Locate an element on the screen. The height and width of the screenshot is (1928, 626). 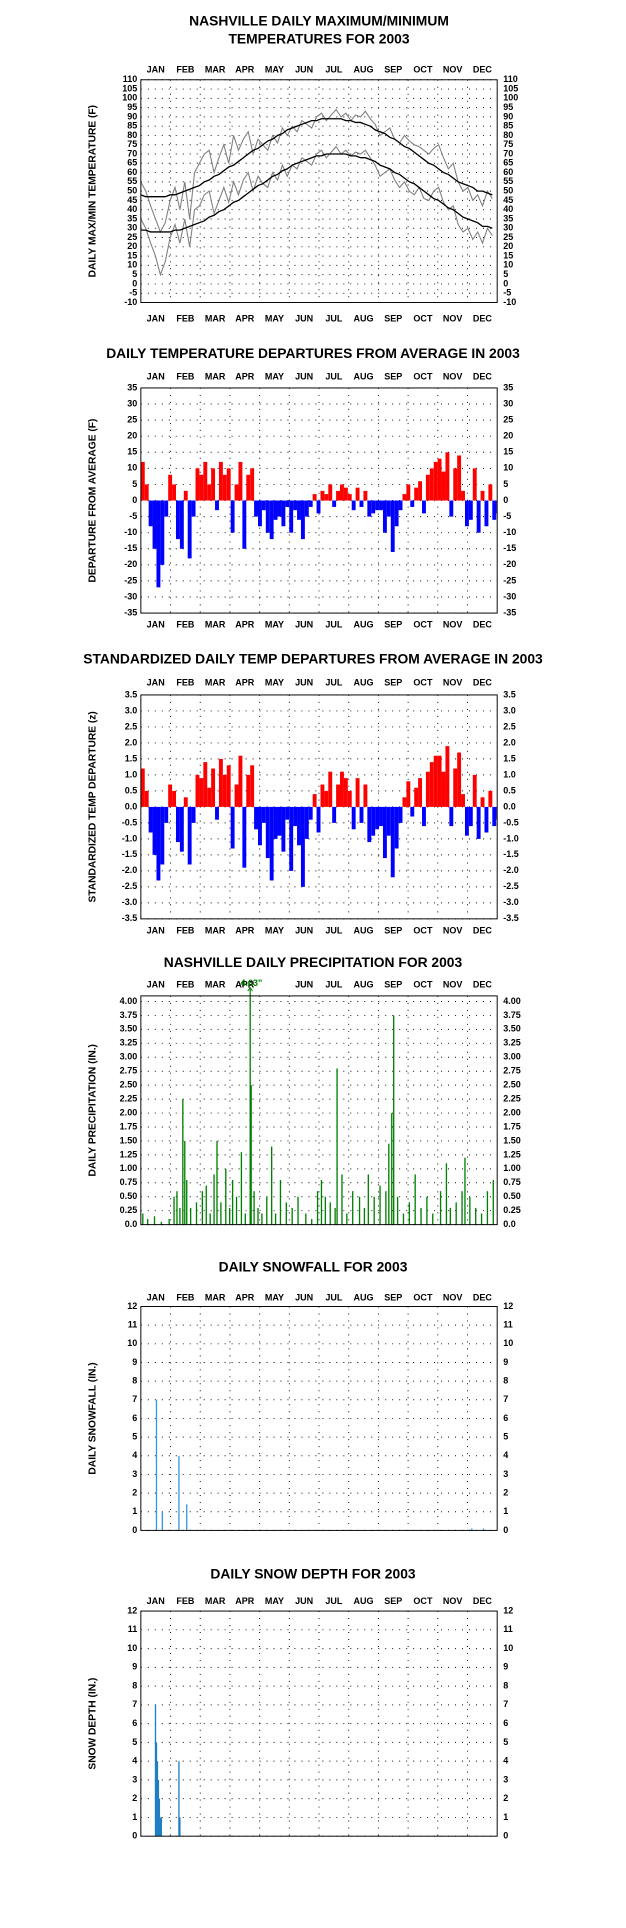
y-tick-label: 10 is located at coordinates (132, 1648).